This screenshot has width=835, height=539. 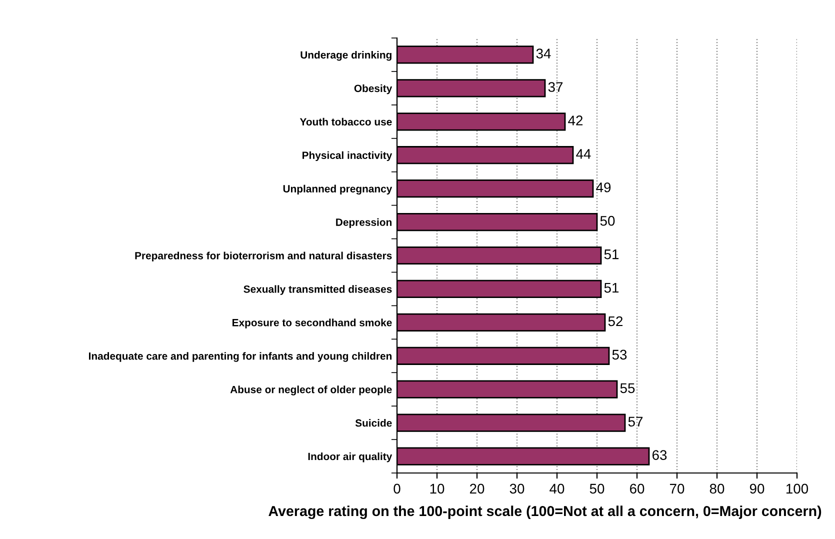 What do you see at coordinates (240, 357) in the screenshot?
I see `y-tick-label: Inadequate care and parenting for infants and young children` at bounding box center [240, 357].